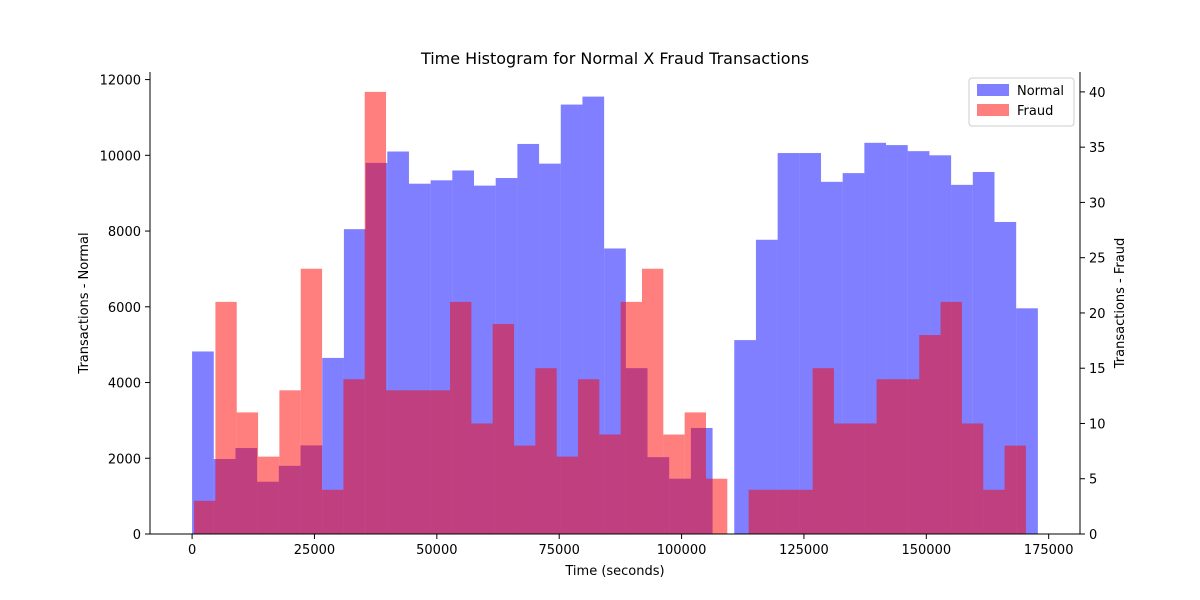 The height and width of the screenshot is (600, 1200). What do you see at coordinates (1097, 314) in the screenshot?
I see `right-y-tick-label: 20` at bounding box center [1097, 314].